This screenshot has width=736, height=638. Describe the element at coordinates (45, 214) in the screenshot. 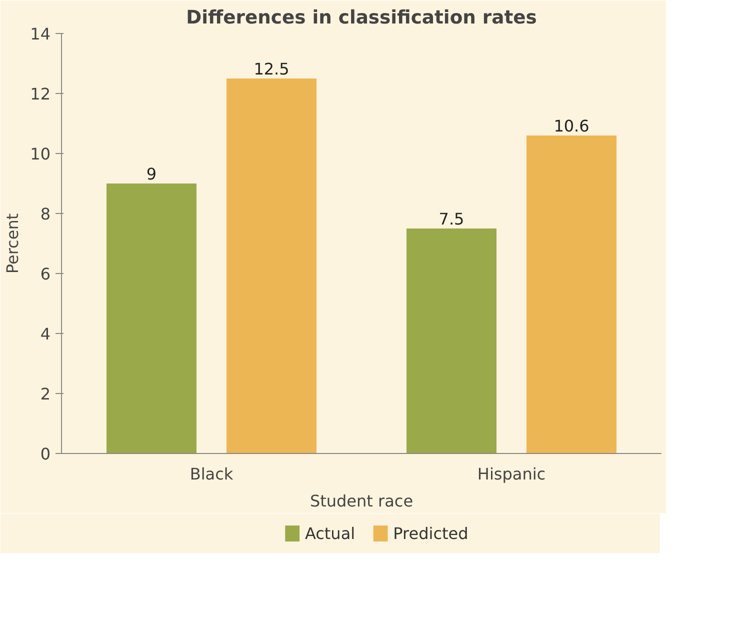

I see `y-tick-label: 8` at that location.